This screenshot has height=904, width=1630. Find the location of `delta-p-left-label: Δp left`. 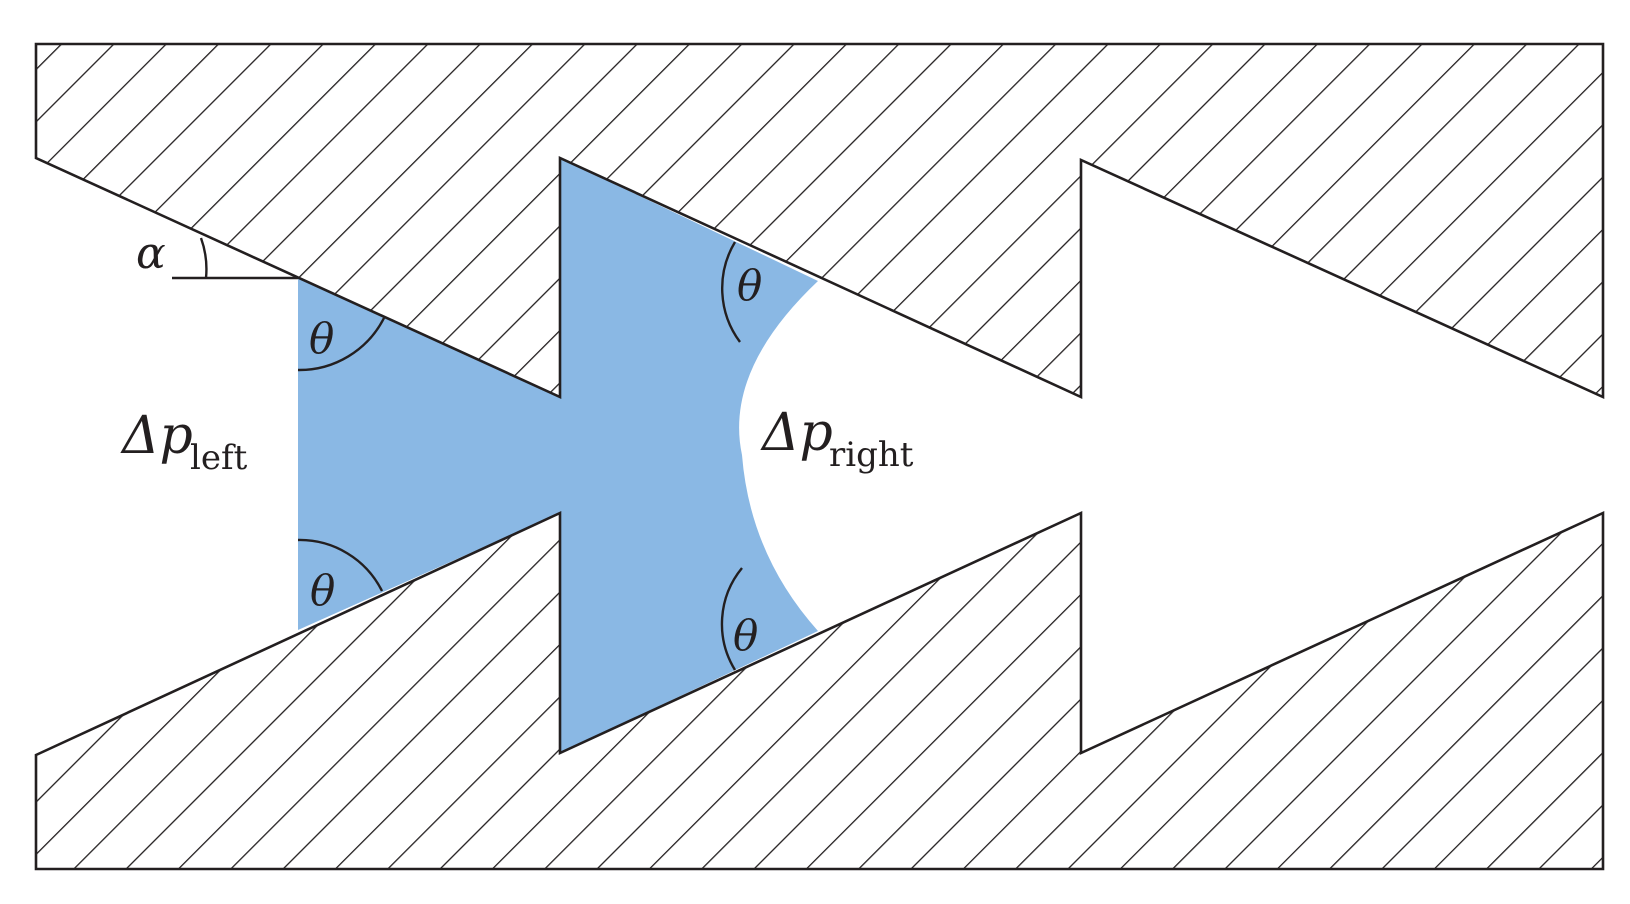

delta-p-left-label: Δp left is located at coordinates (184, 442).